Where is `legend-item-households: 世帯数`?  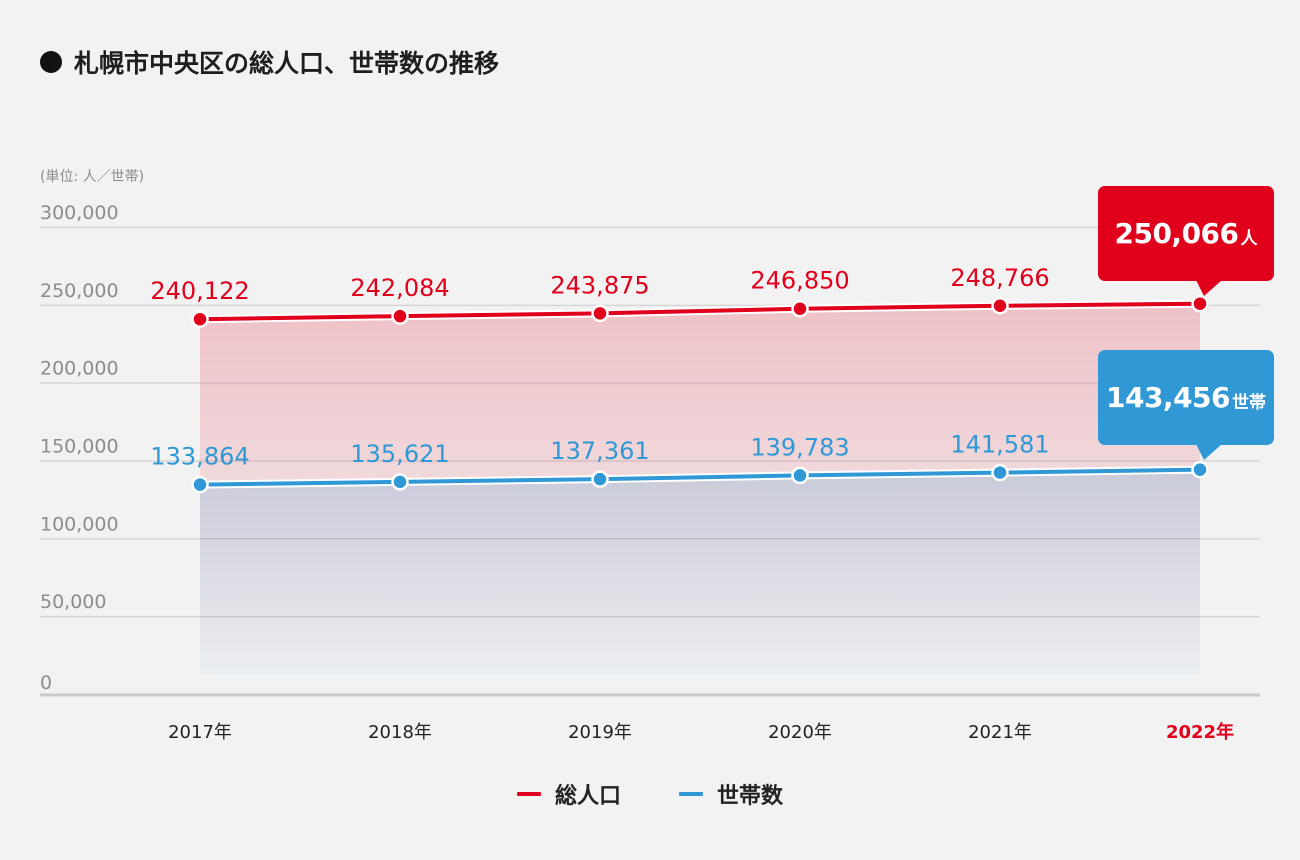
legend-item-households: 世帯数 is located at coordinates (731, 794).